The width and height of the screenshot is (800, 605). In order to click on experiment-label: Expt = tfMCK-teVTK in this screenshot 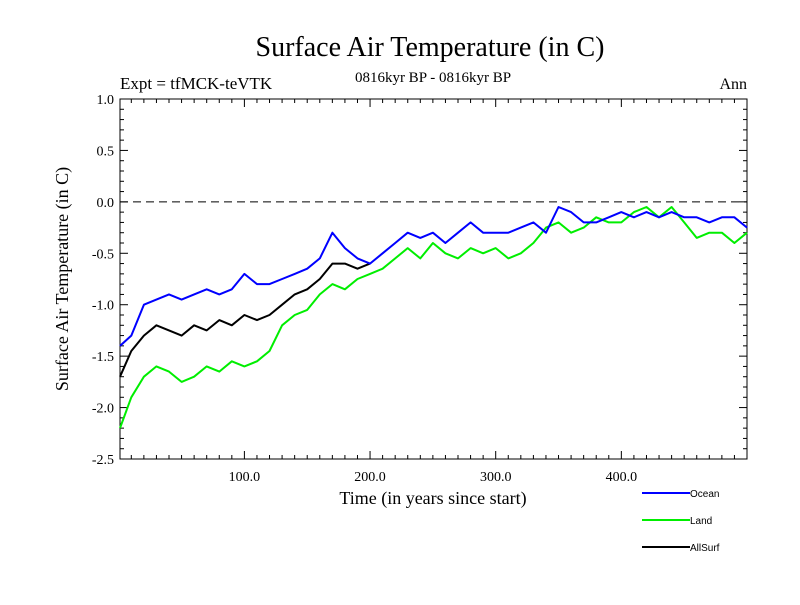, I will do `click(196, 83)`.